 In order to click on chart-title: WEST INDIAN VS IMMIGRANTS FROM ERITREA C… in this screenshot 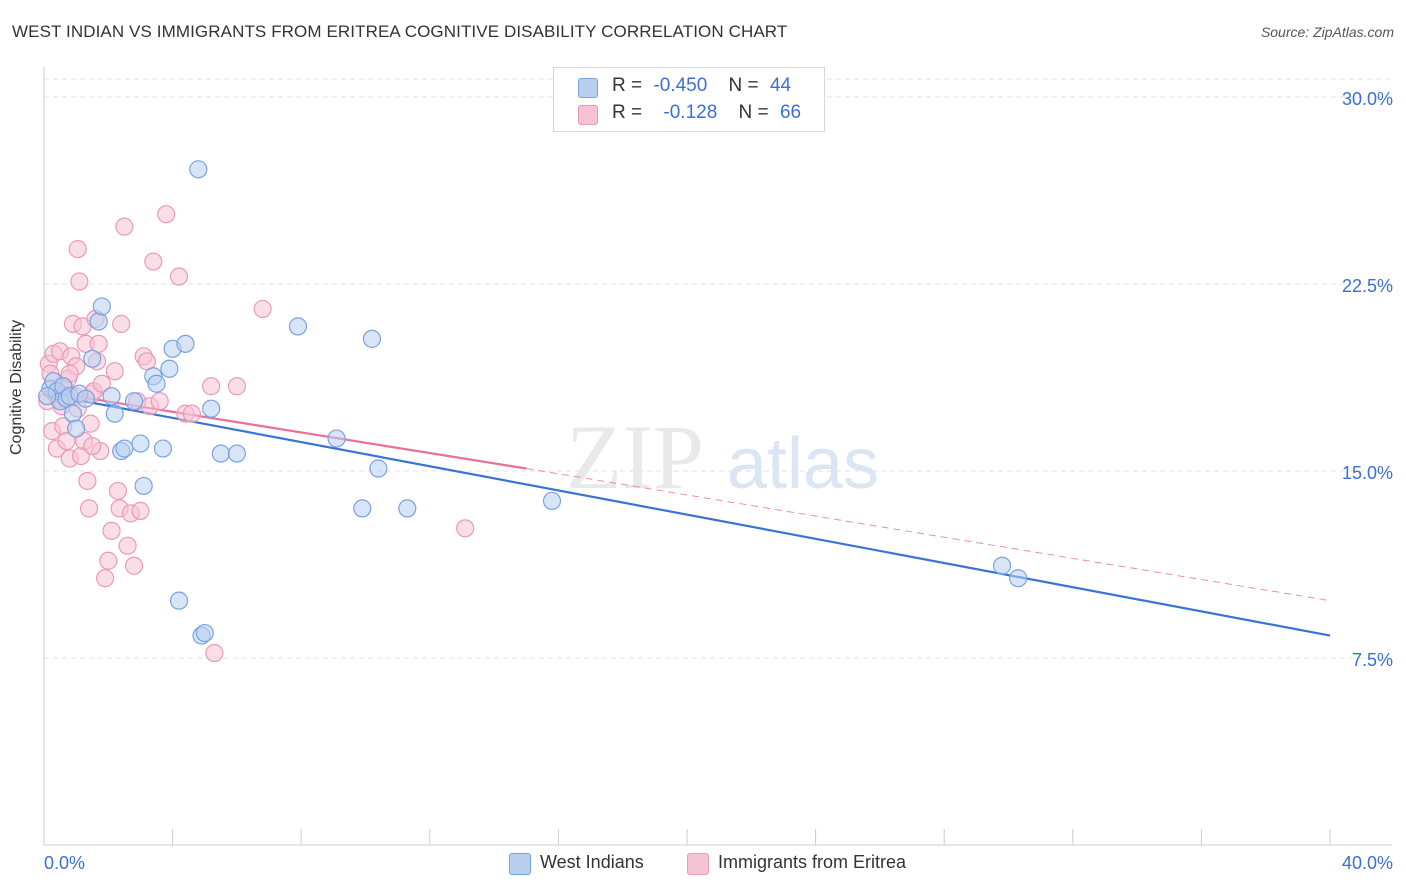, I will do `click(400, 31)`.